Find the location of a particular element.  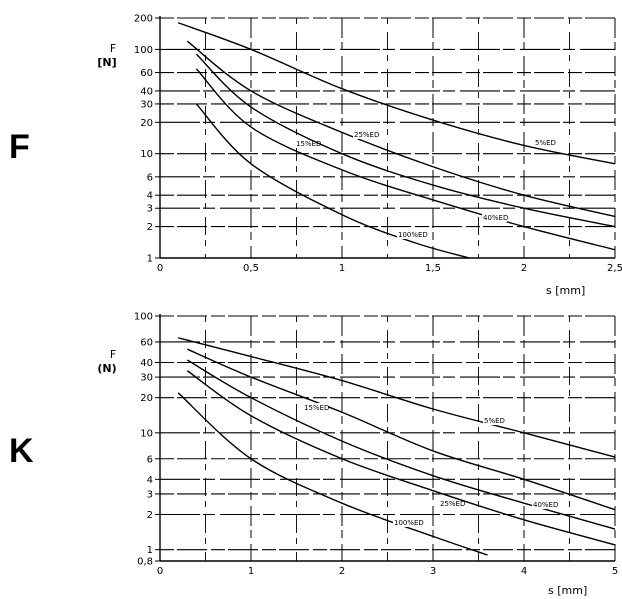

y-axis-unit: [N] is located at coordinates (106, 62).